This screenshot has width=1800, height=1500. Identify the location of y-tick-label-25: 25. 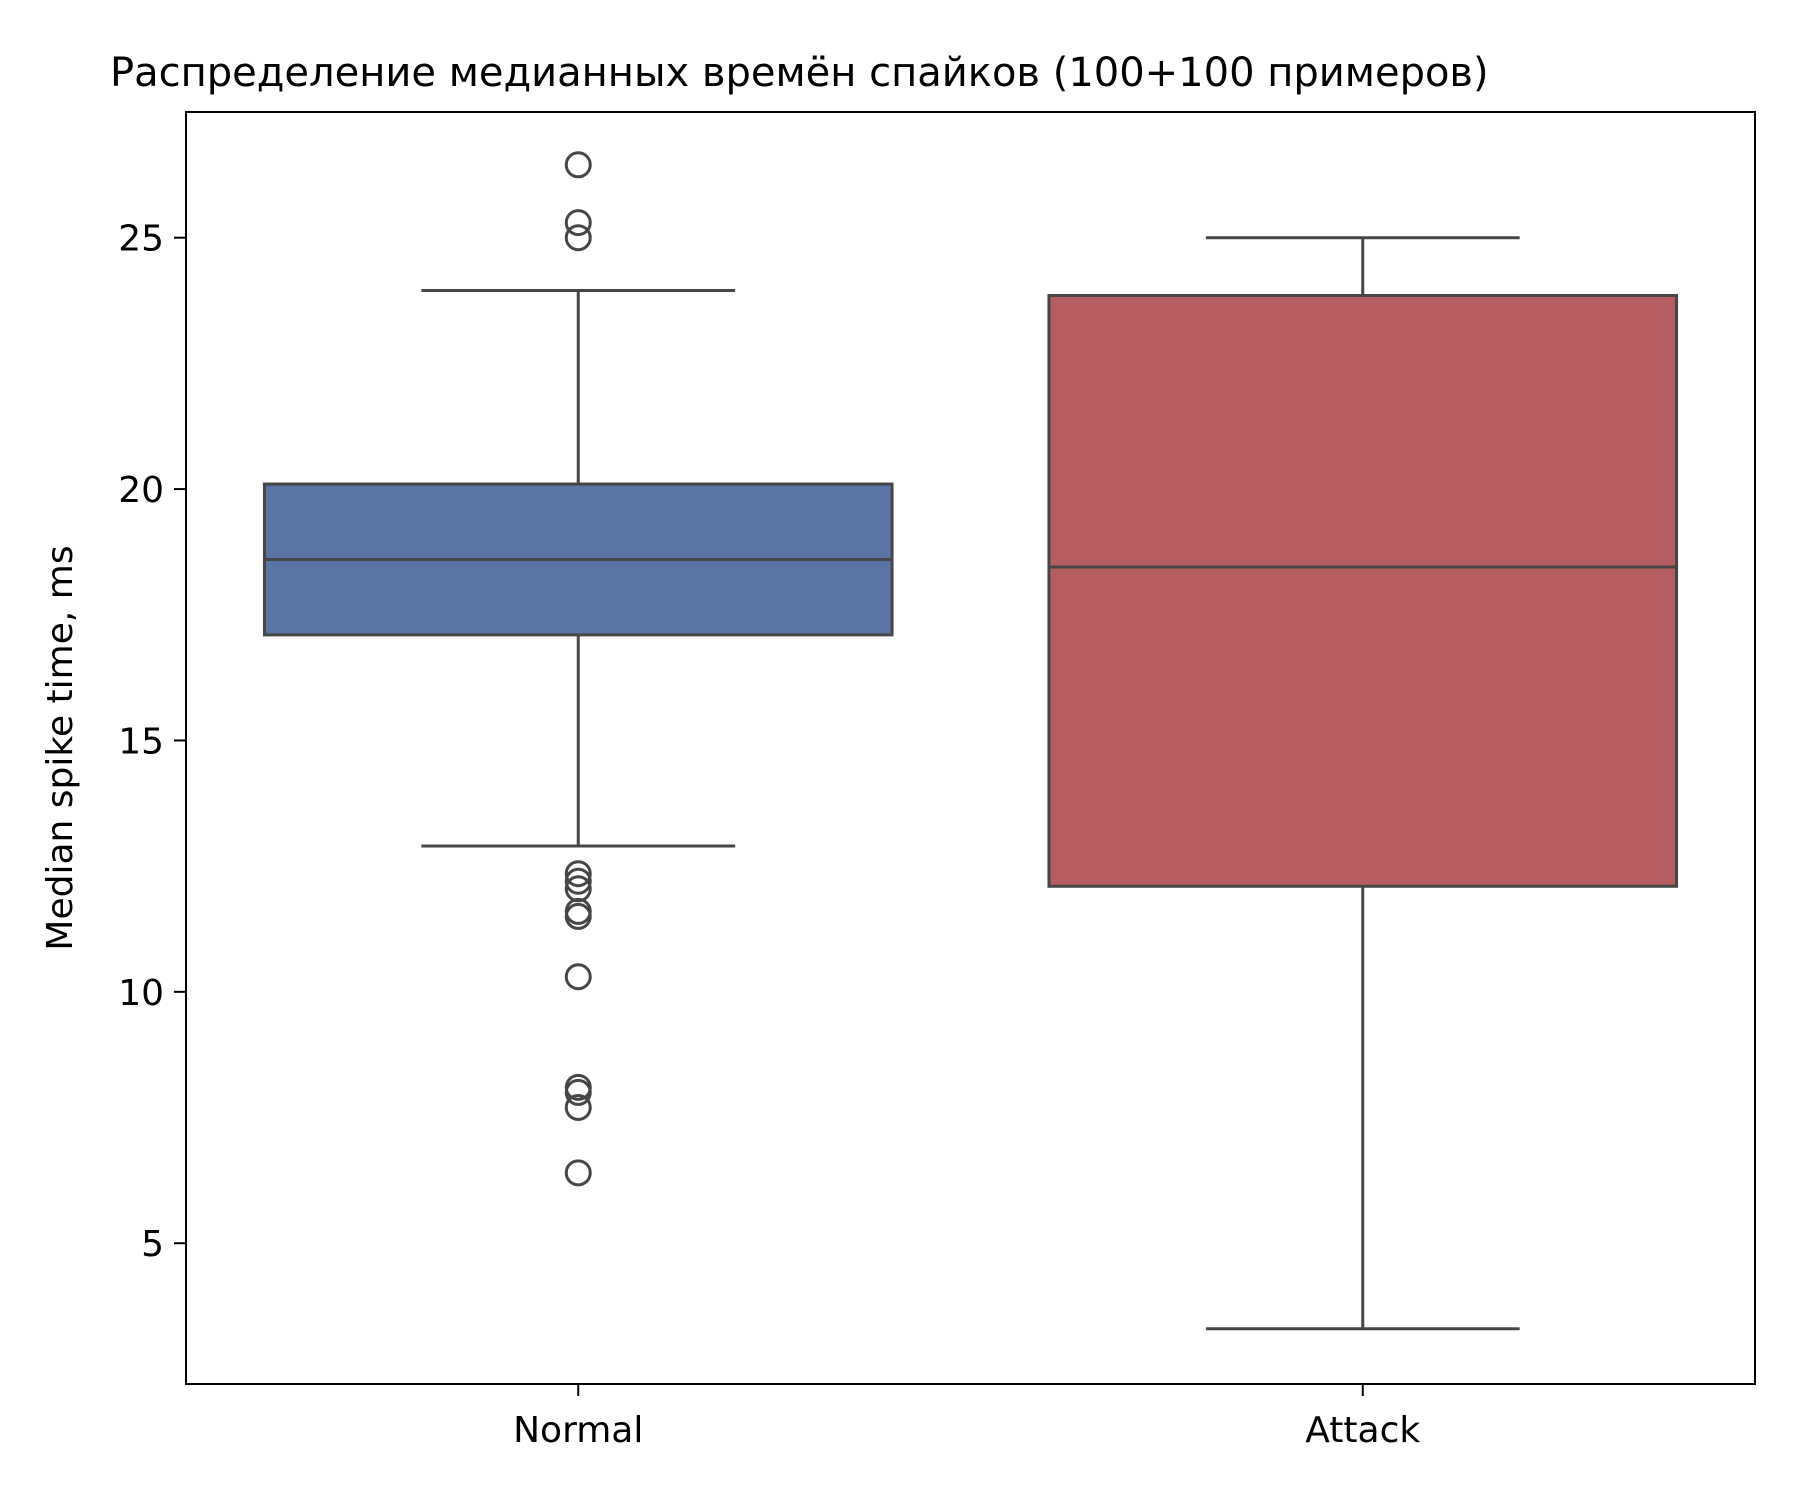
(141, 239).